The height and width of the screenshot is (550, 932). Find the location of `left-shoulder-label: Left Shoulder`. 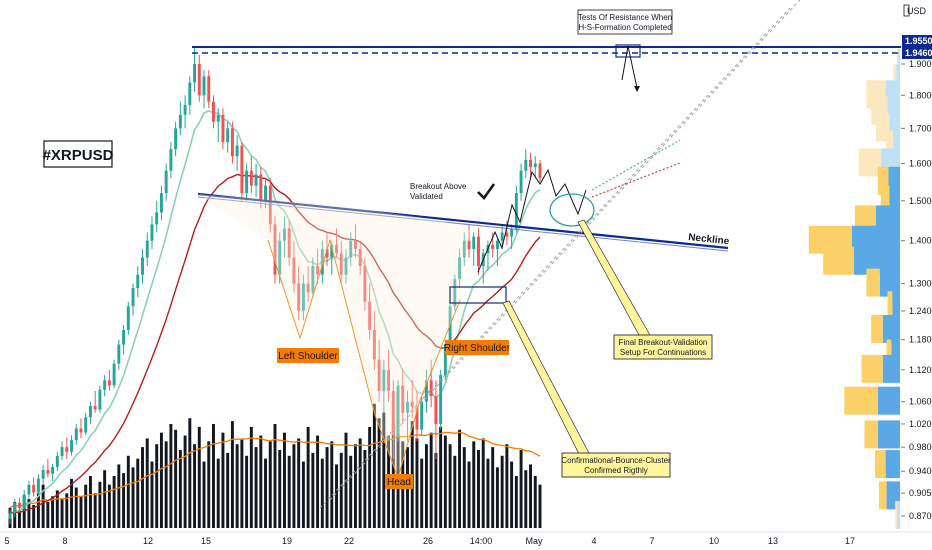

left-shoulder-label: Left Shoulder is located at coordinates (308, 356).